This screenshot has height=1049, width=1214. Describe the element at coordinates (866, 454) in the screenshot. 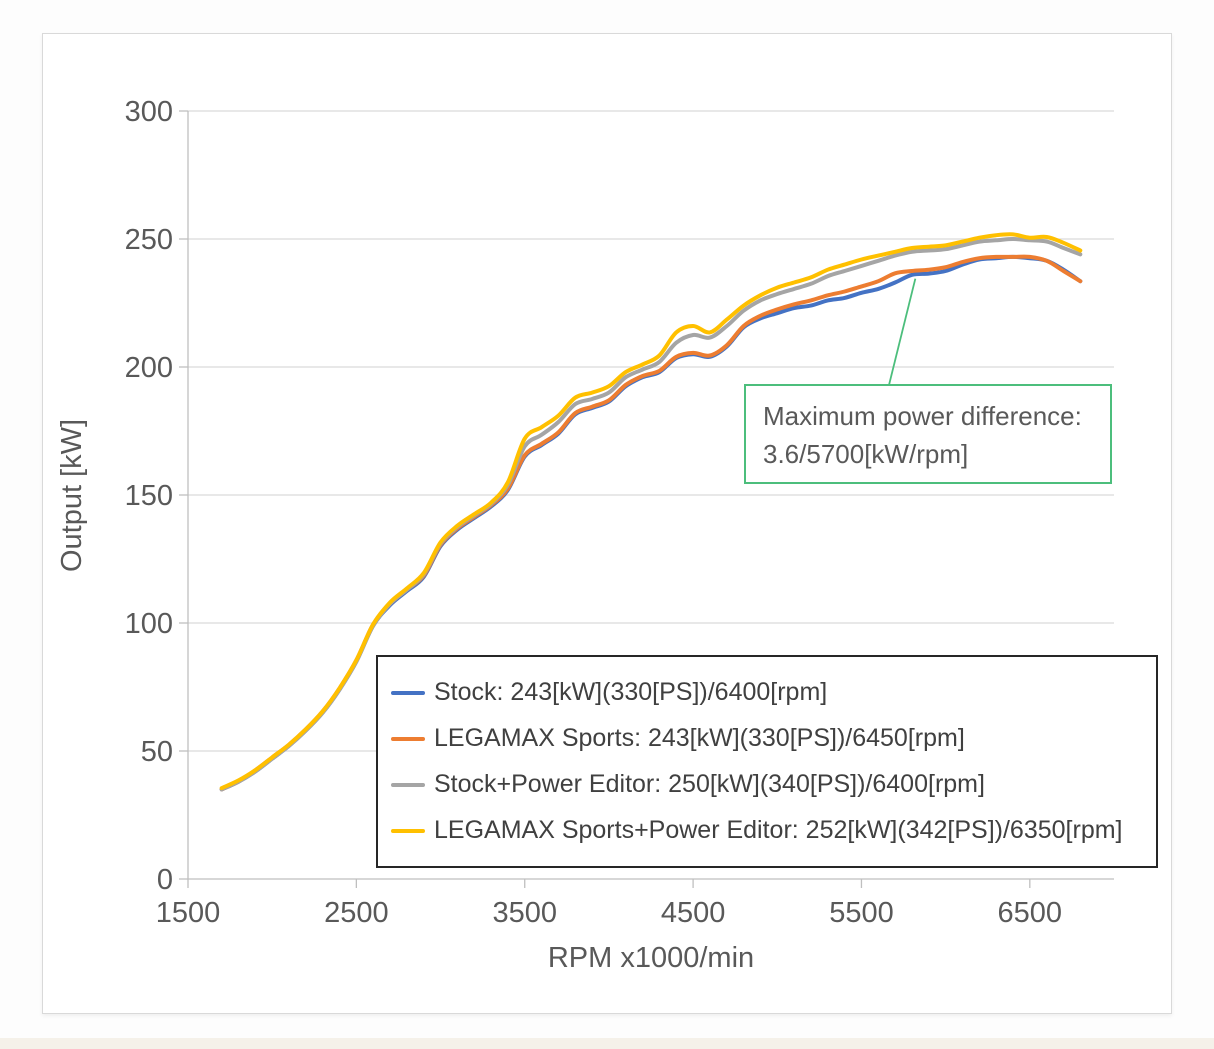

I see `annotation-text-line2: 3.6/5700[kW/rpm]` at that location.